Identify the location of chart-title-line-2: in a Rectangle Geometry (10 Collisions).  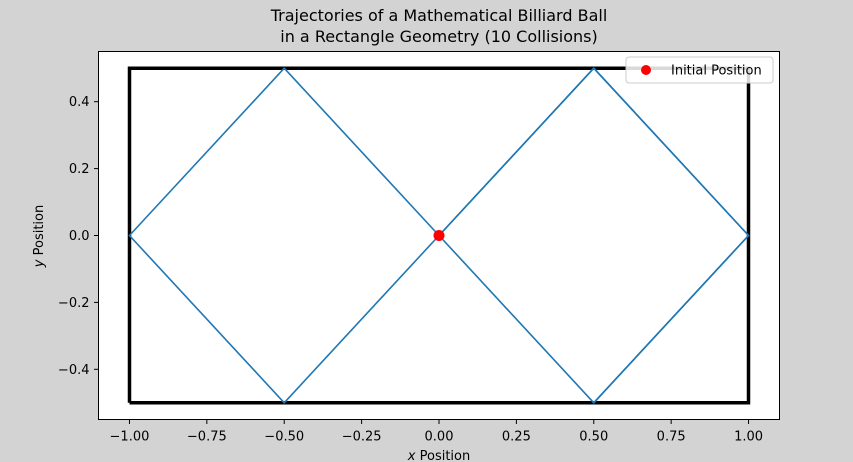
(439, 36).